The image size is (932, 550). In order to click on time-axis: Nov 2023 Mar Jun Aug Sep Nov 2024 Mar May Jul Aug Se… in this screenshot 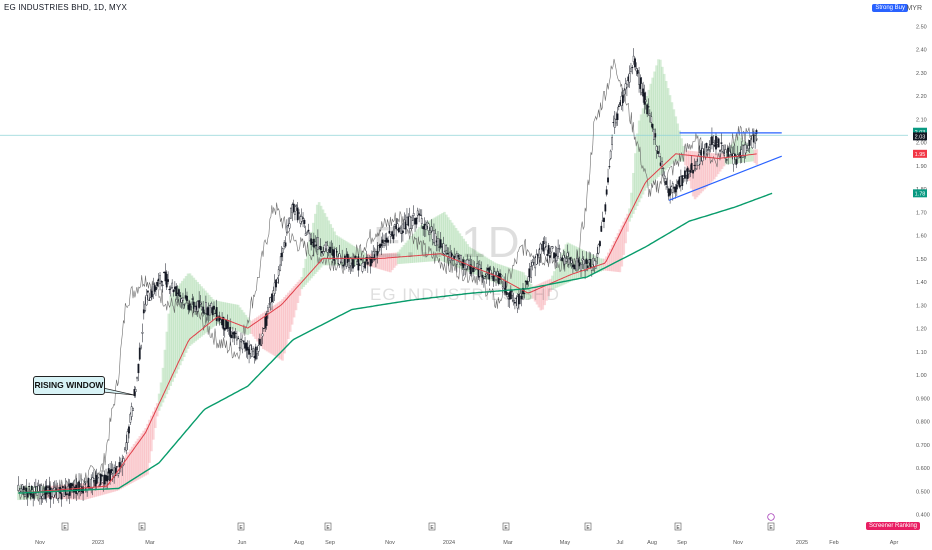, I will do `click(467, 529)`.